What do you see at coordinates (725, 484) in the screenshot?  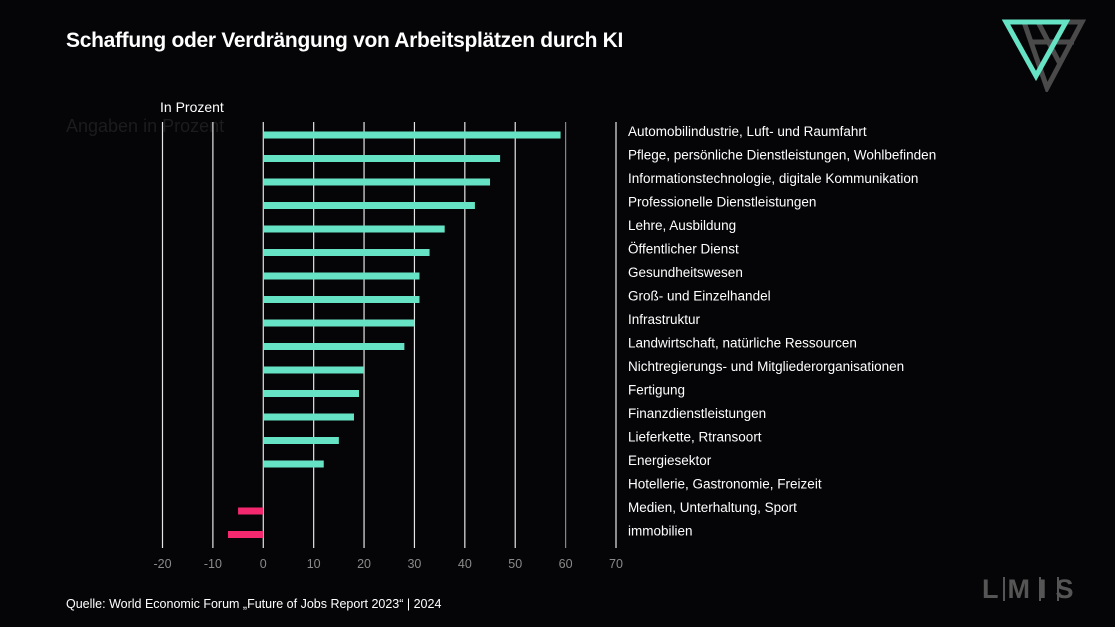 I see `category-label: Hotellerie, Gastronomie, Freizeit` at bounding box center [725, 484].